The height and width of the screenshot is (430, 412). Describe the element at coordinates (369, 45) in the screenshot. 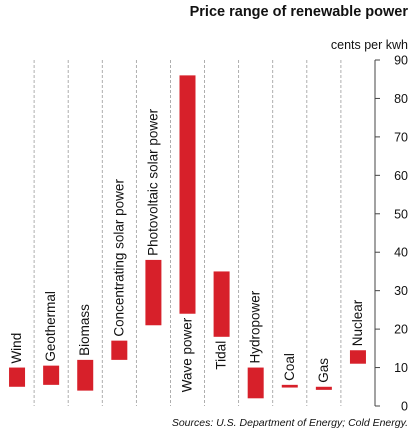

I see `y-axis-unit-label: cents per kwh` at that location.